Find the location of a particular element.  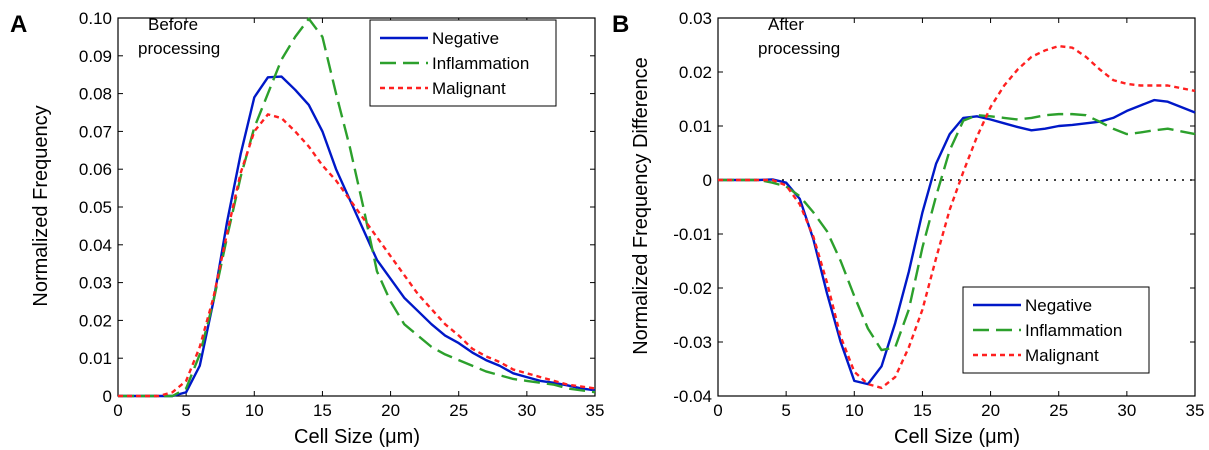

panel-a-legend-box is located at coordinates (463, 63).